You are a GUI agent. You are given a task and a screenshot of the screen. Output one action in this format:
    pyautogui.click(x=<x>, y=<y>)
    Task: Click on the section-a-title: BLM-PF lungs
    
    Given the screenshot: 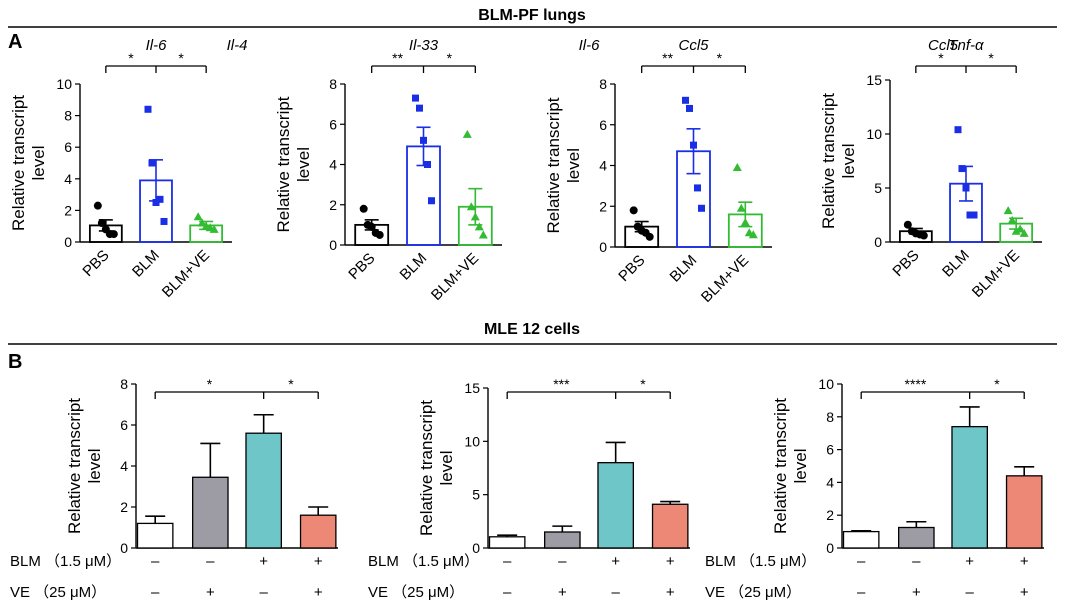 What is the action you would take?
    pyautogui.click(x=532, y=15)
    